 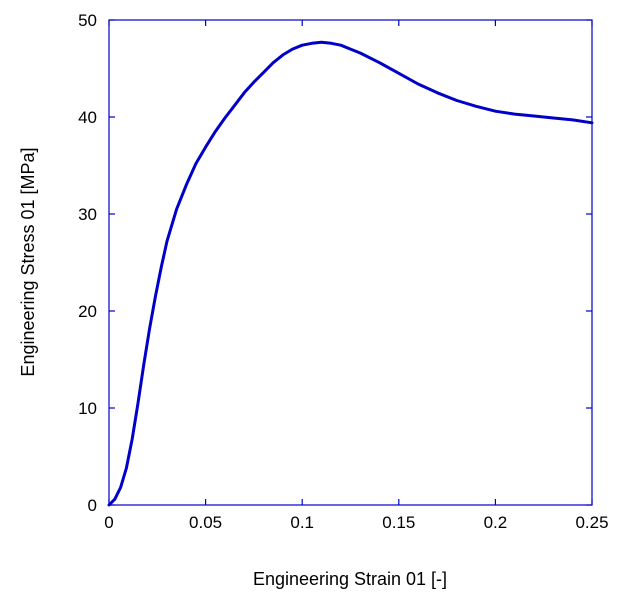 What do you see at coordinates (205, 522) in the screenshot?
I see `x-tick-label: 0.05` at bounding box center [205, 522].